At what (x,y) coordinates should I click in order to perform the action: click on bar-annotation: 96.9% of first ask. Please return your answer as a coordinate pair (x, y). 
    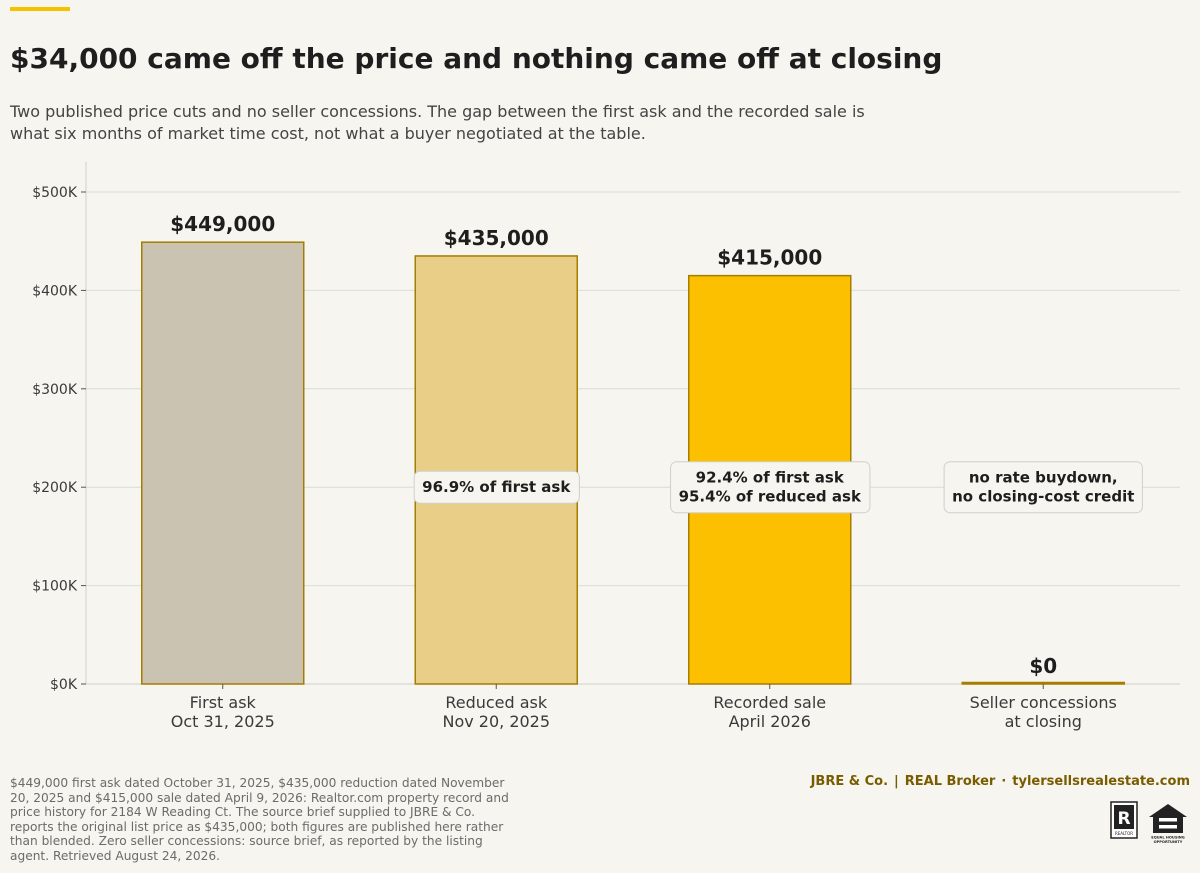
    Looking at the image, I should click on (496, 487).